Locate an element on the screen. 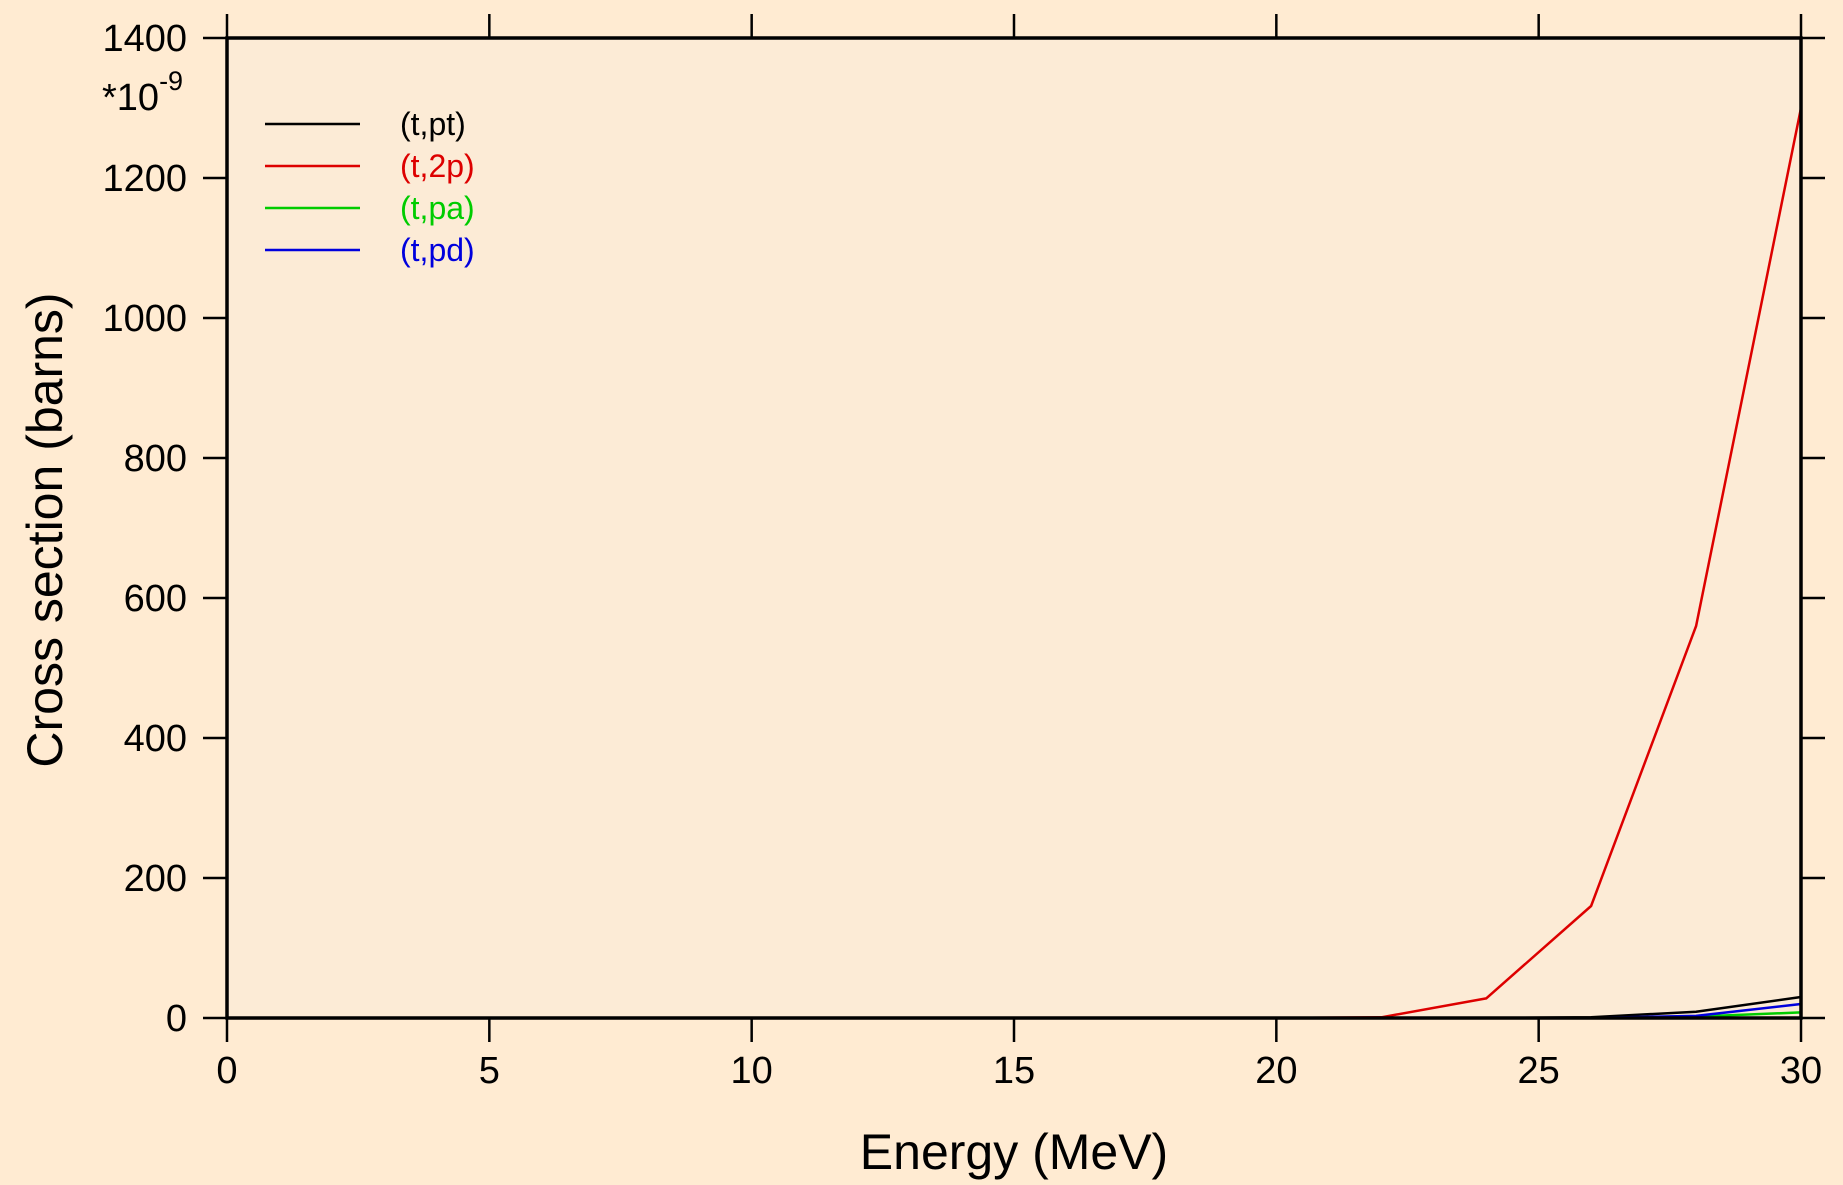 Image resolution: width=1843 pixels, height=1185 pixels. y-tick-label: 1000 is located at coordinates (144, 319).